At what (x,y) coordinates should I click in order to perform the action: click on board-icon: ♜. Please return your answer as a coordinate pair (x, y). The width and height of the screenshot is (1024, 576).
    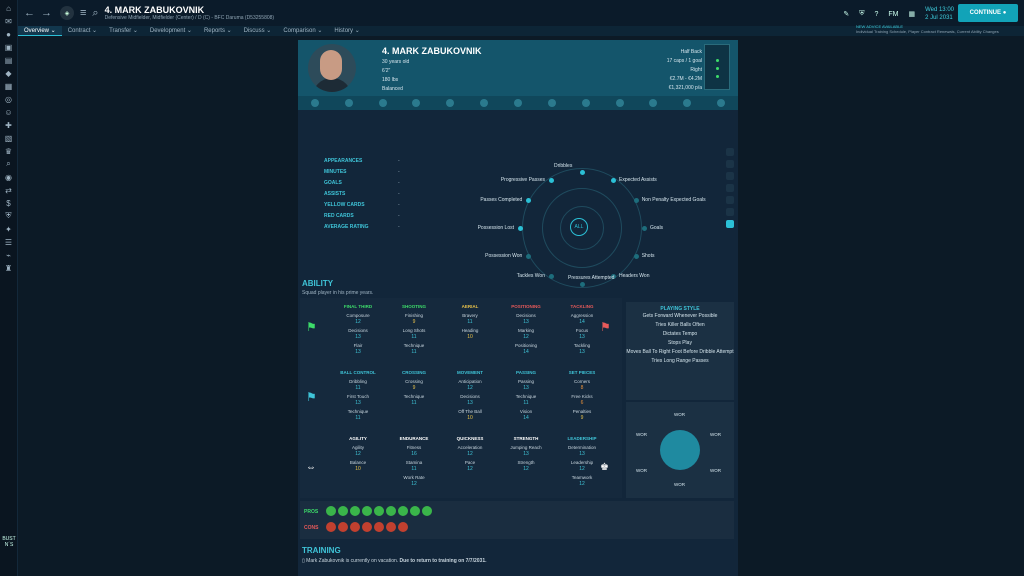
    Looking at the image, I should click on (8, 268).